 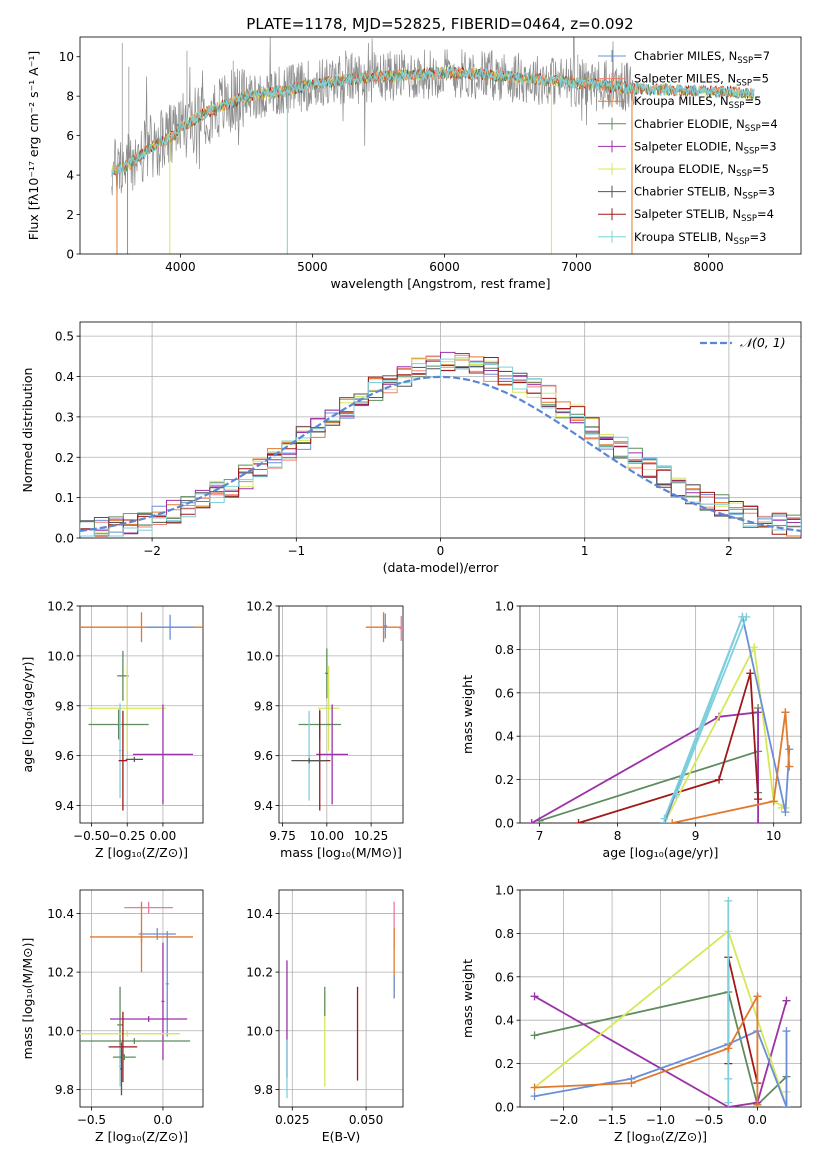 I want to click on model-chabrier_elodie, so click(x=433, y=121).